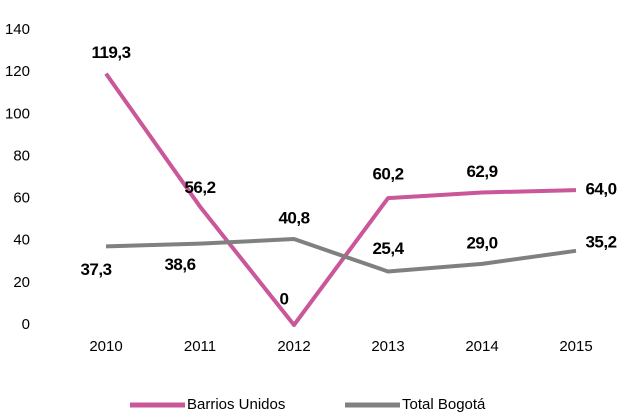 The image size is (628, 419). What do you see at coordinates (21, 240) in the screenshot?
I see `y-tick-label: 40` at bounding box center [21, 240].